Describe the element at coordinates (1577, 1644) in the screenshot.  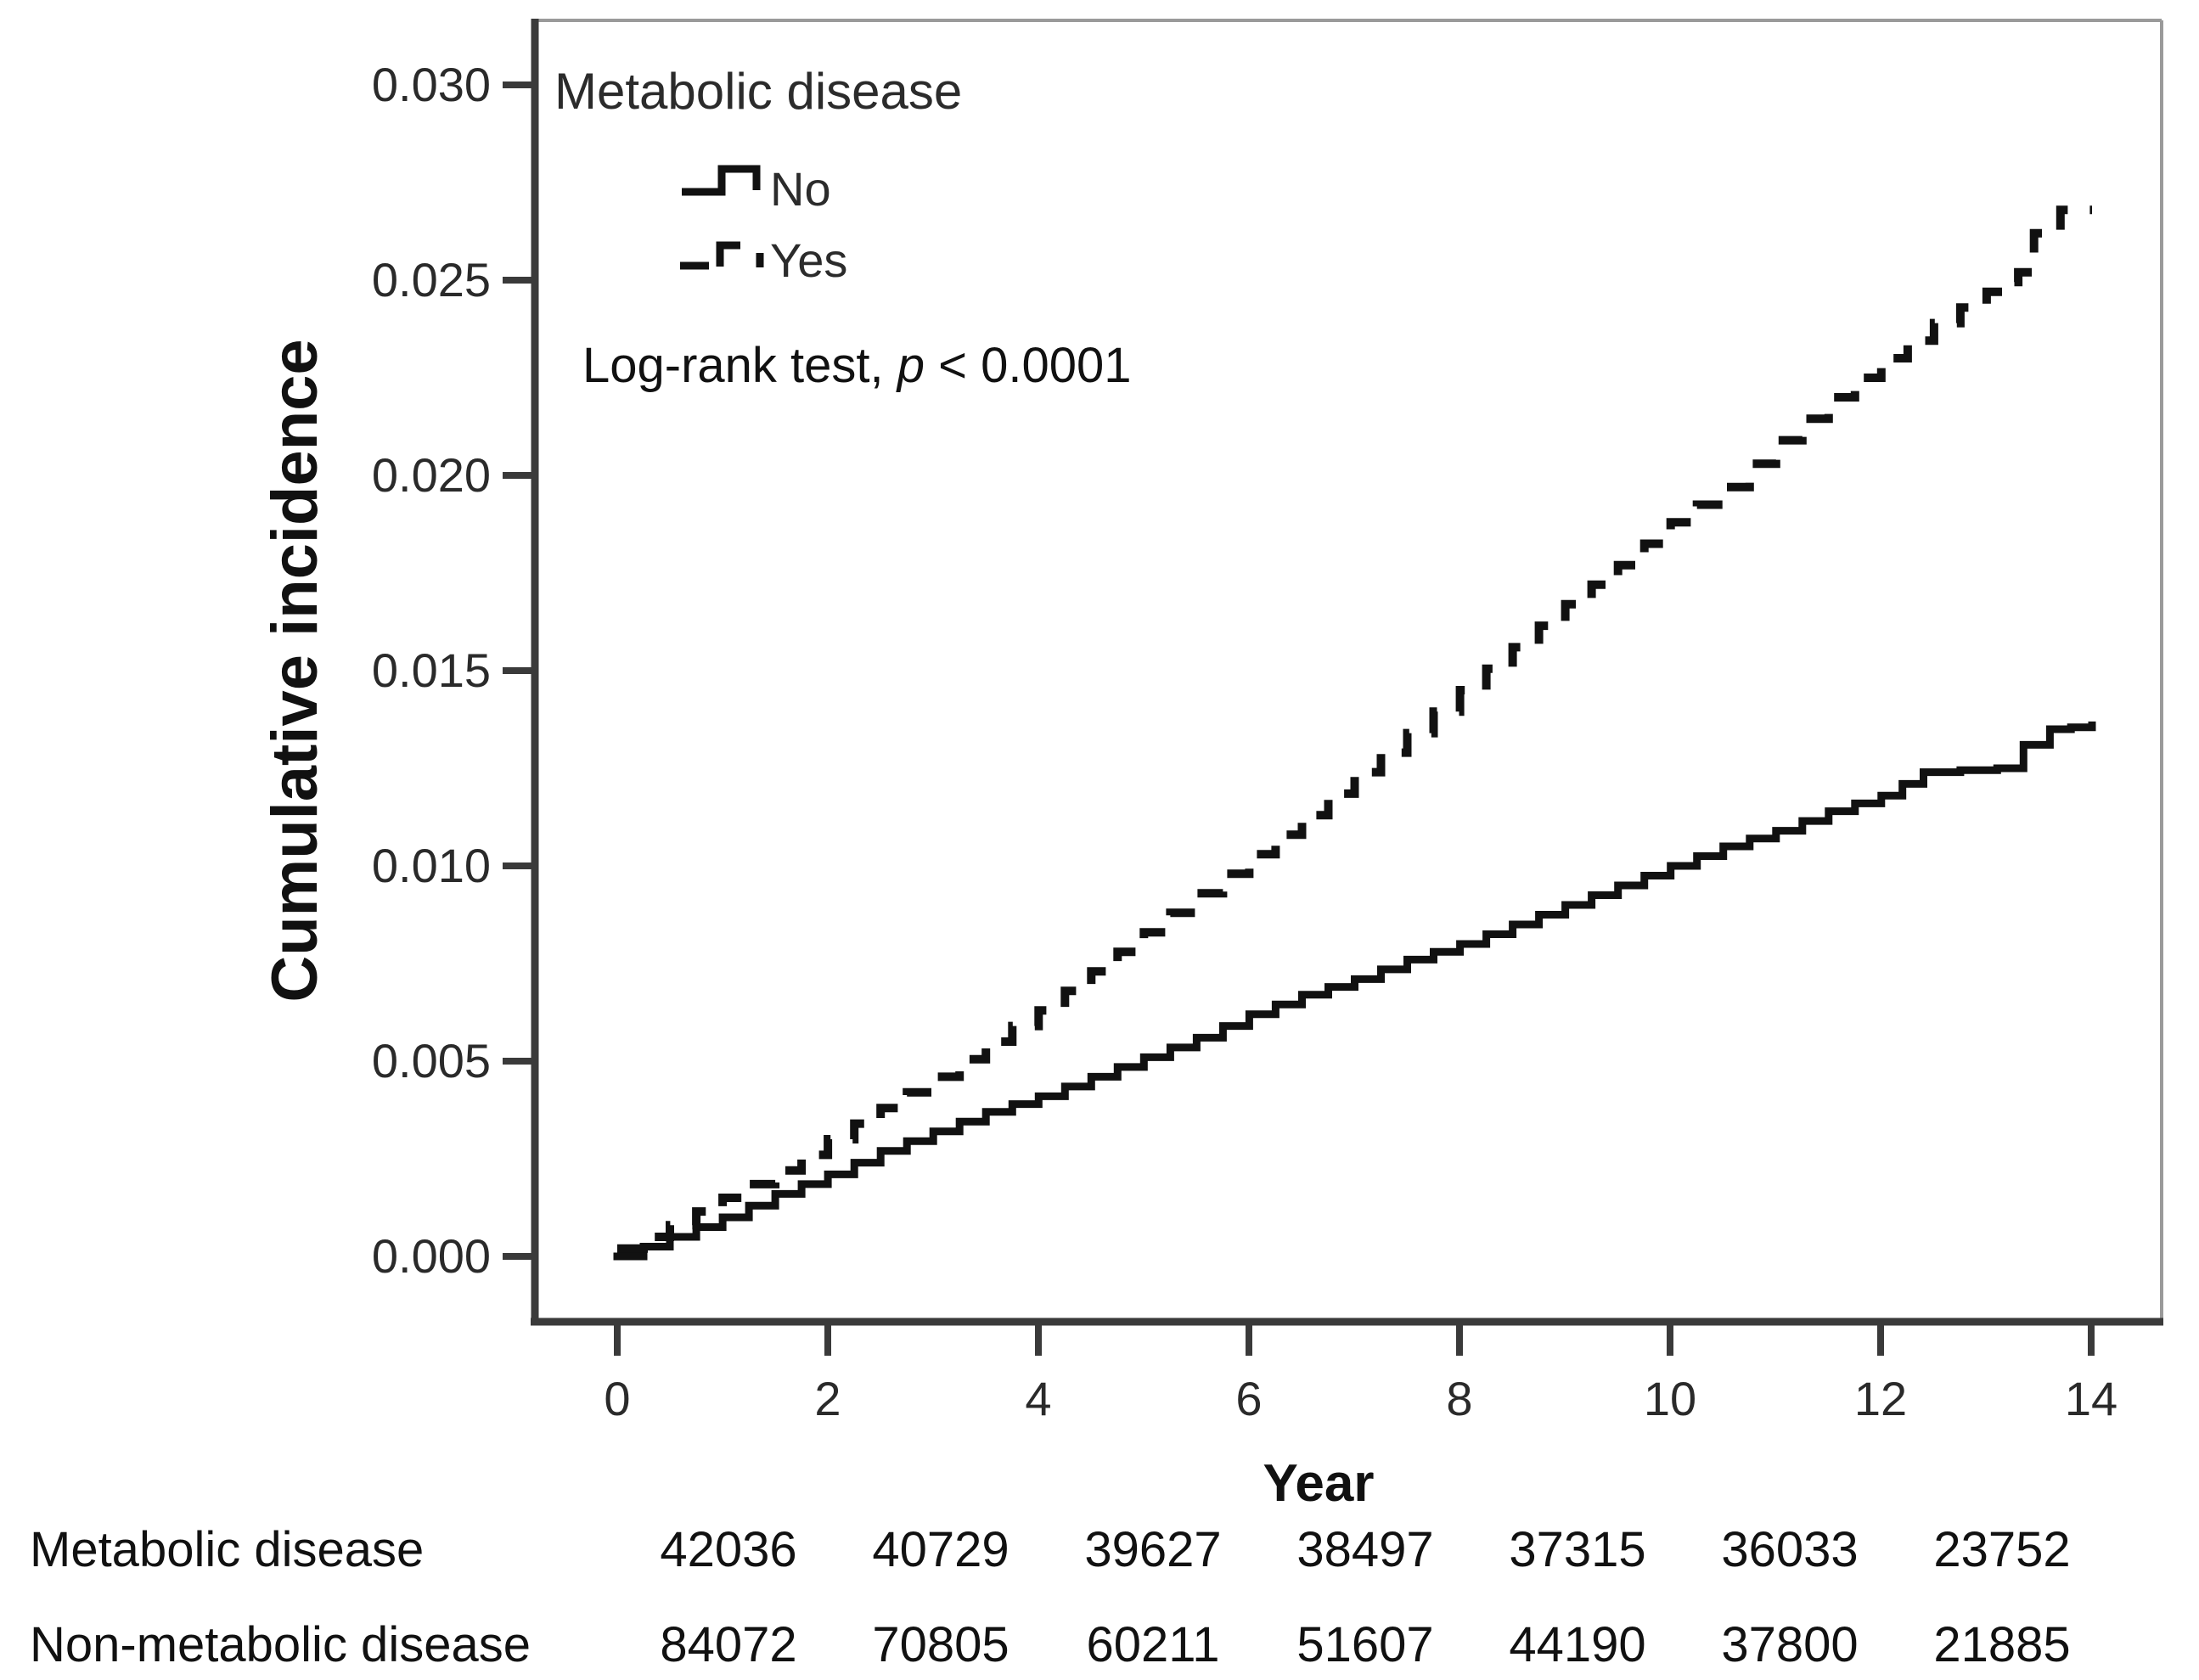
I see `risk-value: 44190` at that location.